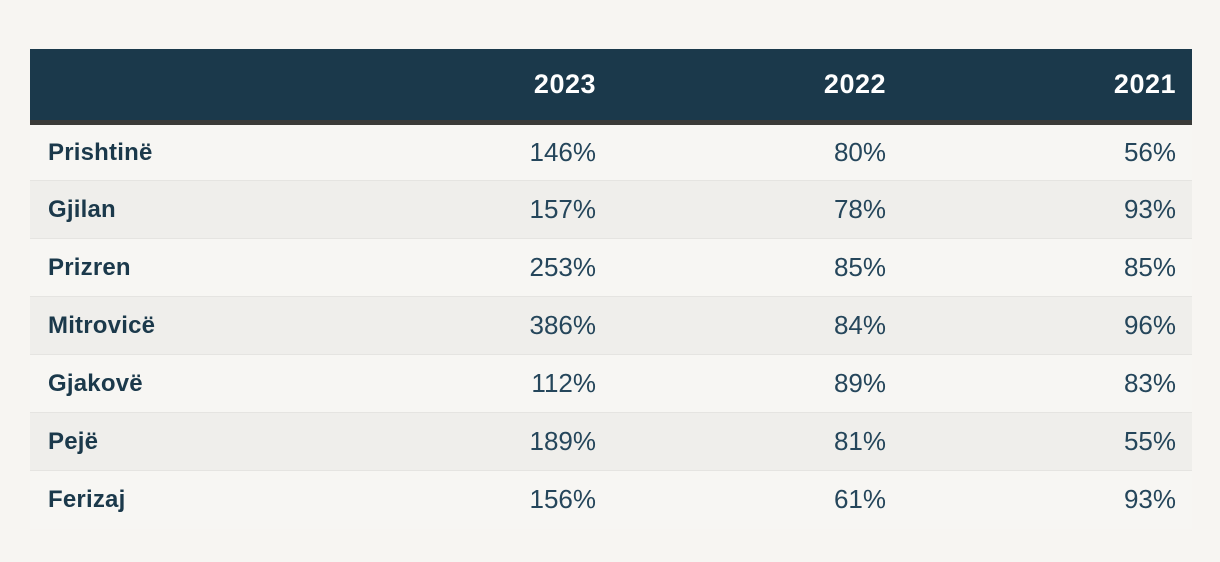 Image resolution: width=1220 pixels, height=562 pixels. I want to click on city-cell: Ferizaj, so click(176, 499).